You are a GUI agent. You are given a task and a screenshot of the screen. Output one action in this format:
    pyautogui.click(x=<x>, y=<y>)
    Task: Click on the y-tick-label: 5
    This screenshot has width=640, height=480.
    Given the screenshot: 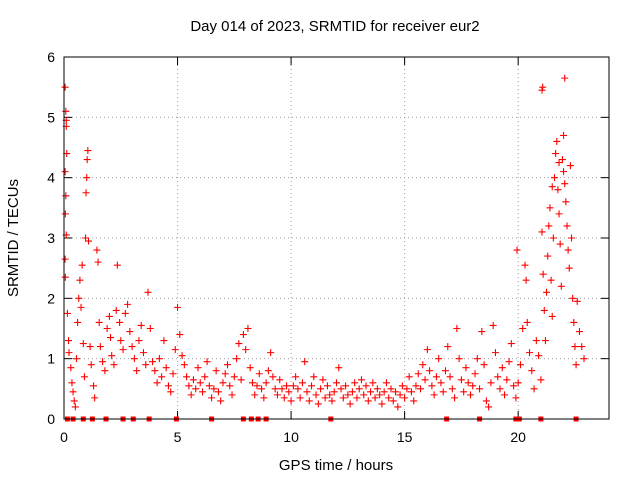 What is the action you would take?
    pyautogui.click(x=51, y=117)
    